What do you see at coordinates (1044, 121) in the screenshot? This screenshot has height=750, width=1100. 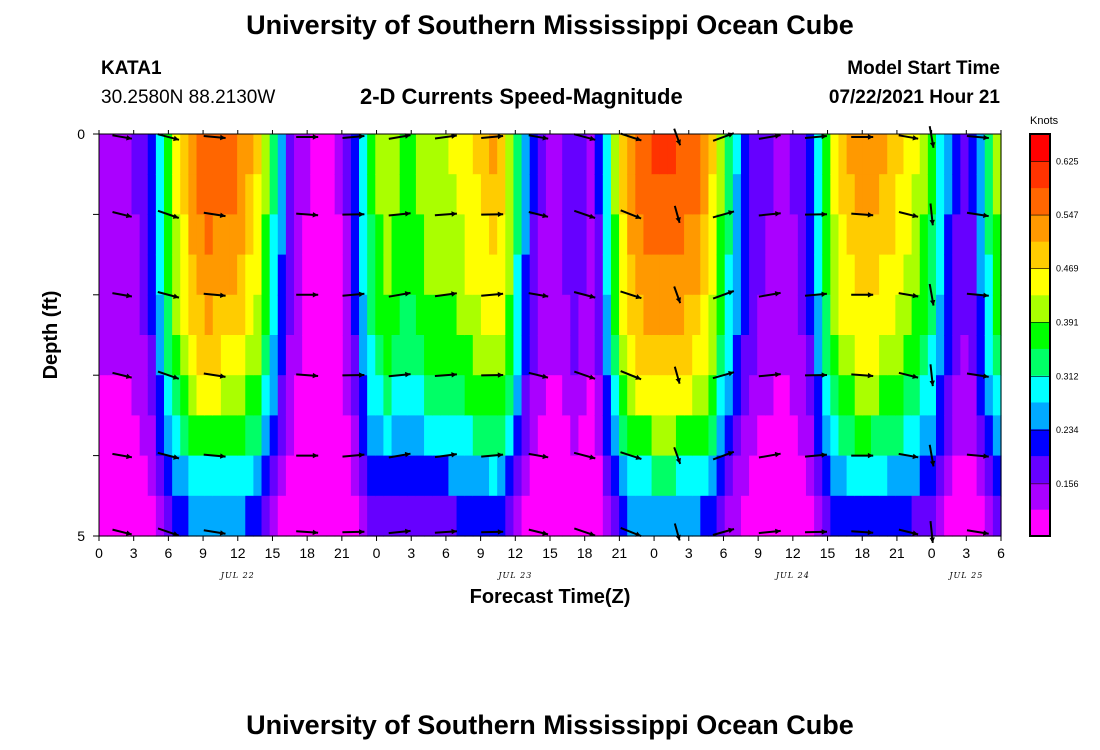 I see `colorbar-label: Knots` at bounding box center [1044, 121].